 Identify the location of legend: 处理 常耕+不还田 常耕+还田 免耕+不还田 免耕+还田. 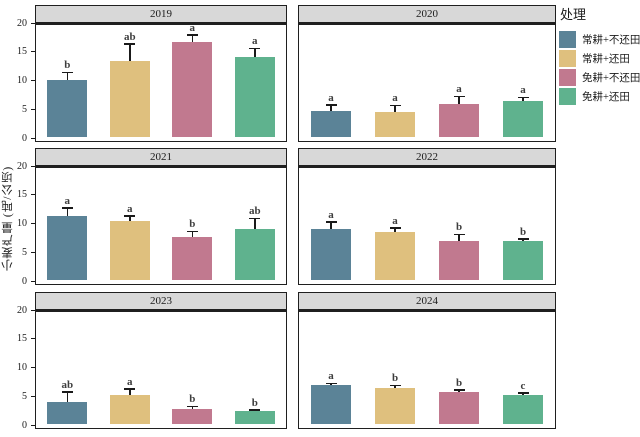
(599, 55).